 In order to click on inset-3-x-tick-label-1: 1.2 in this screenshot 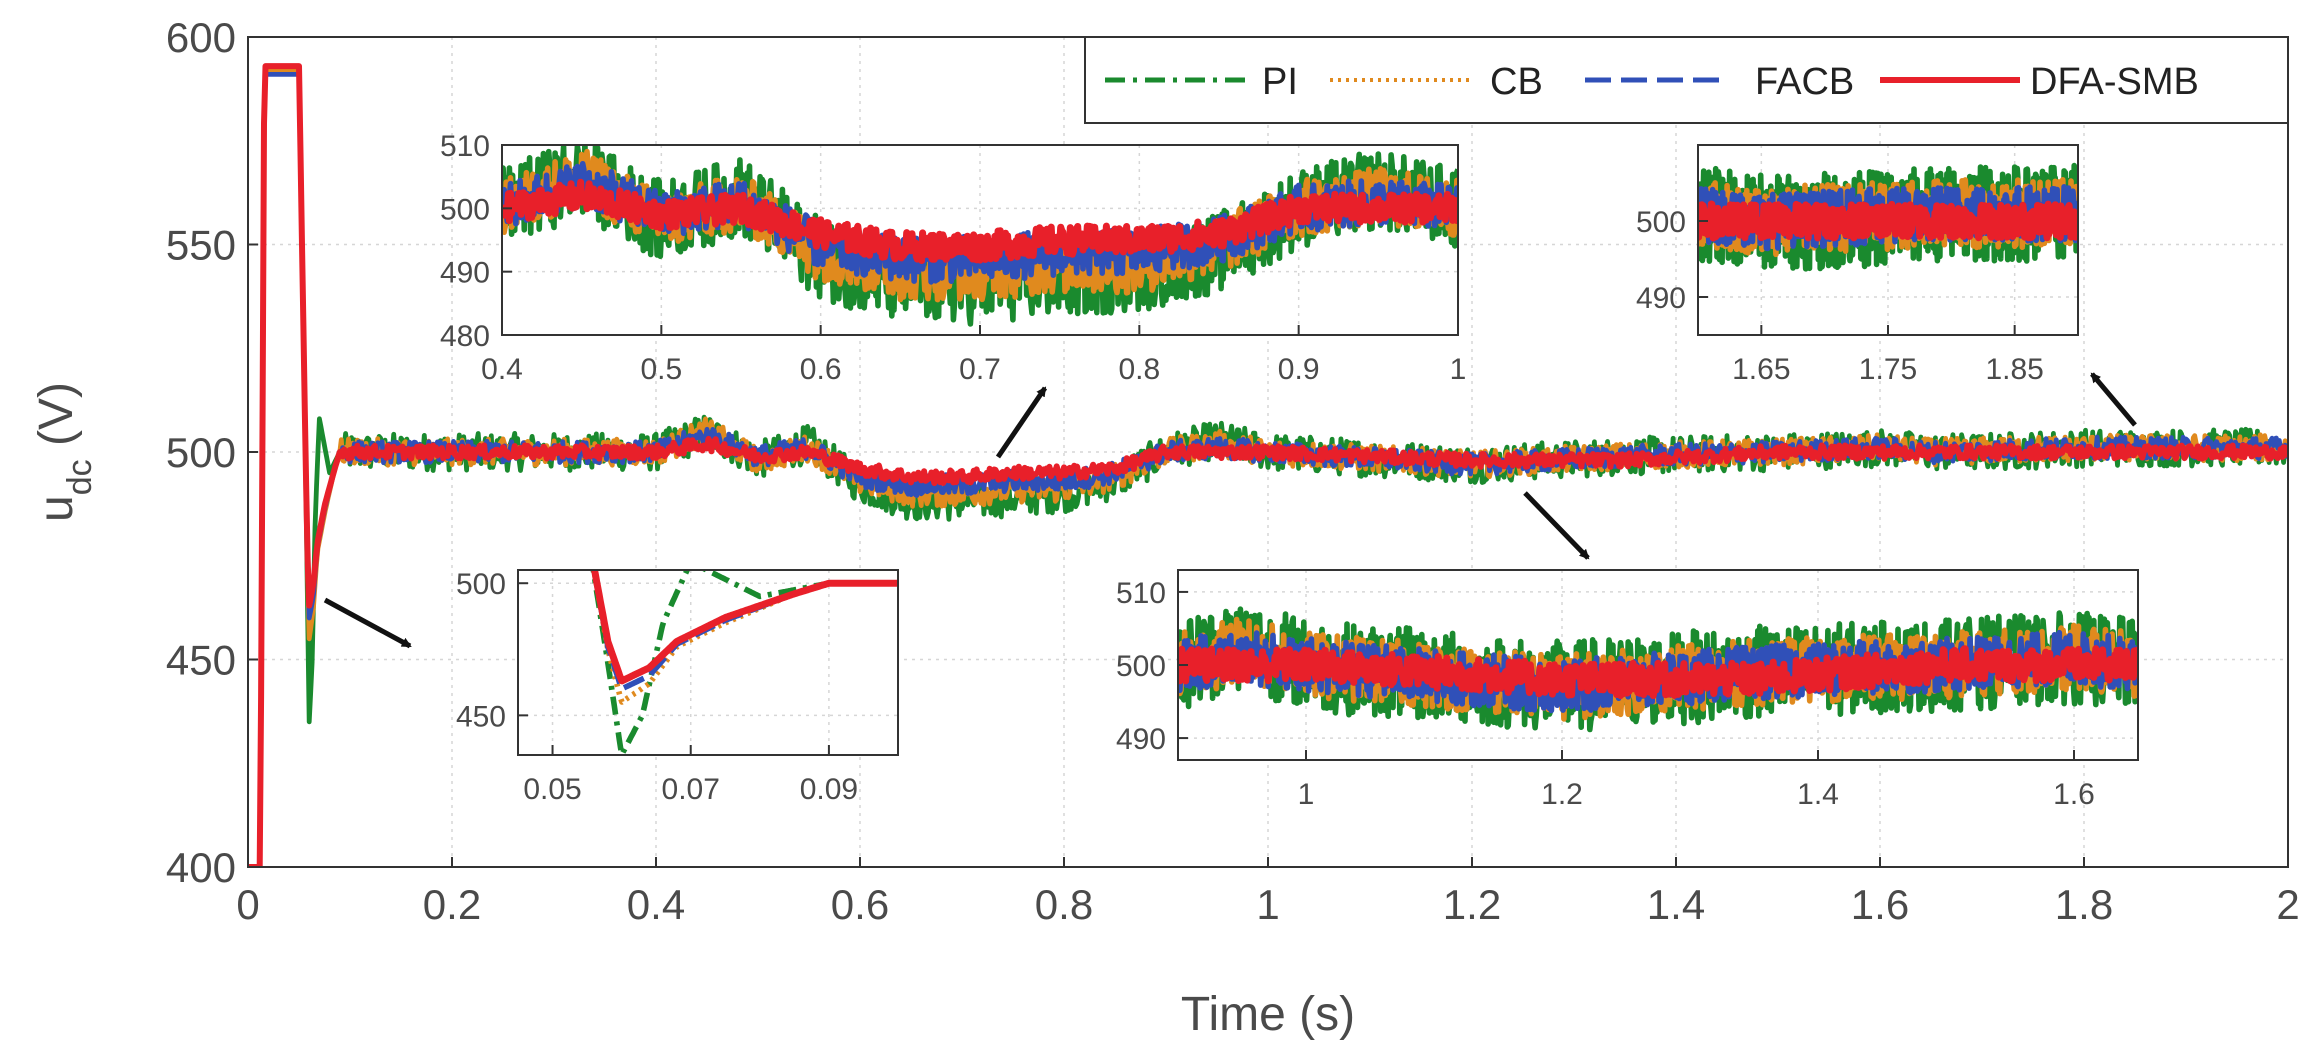, I will do `click(1562, 794)`.